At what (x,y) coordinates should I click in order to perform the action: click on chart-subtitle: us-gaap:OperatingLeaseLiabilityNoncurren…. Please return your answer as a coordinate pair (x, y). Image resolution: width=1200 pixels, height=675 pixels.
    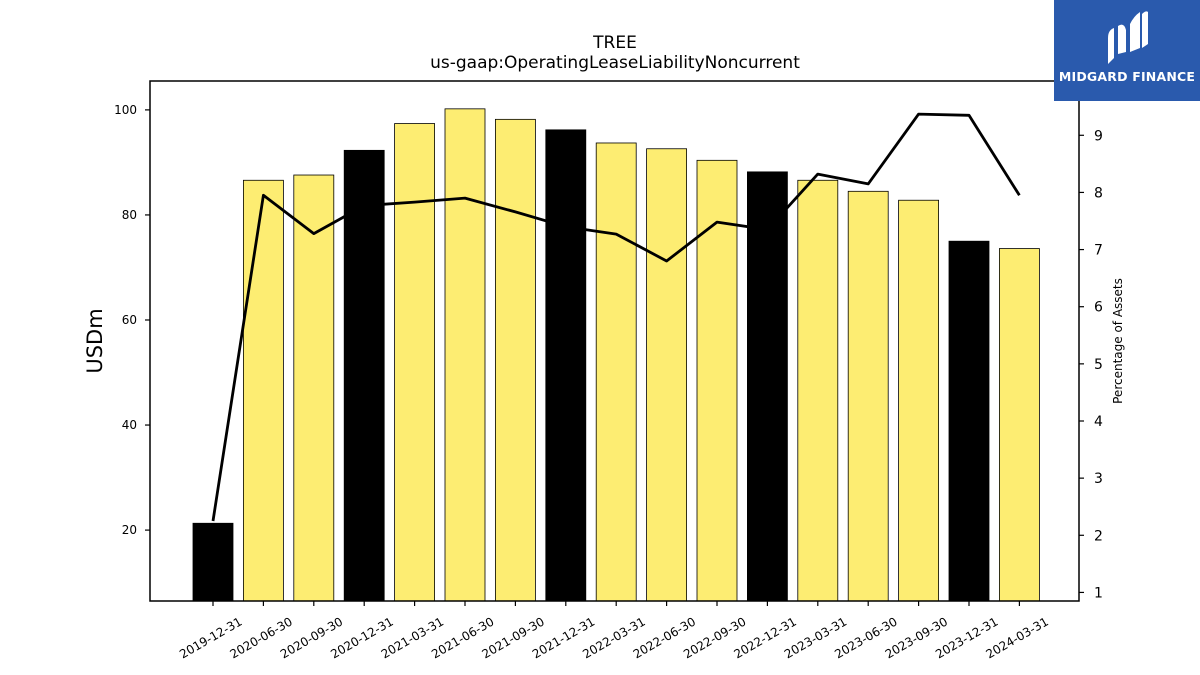
    Looking at the image, I should click on (615, 63).